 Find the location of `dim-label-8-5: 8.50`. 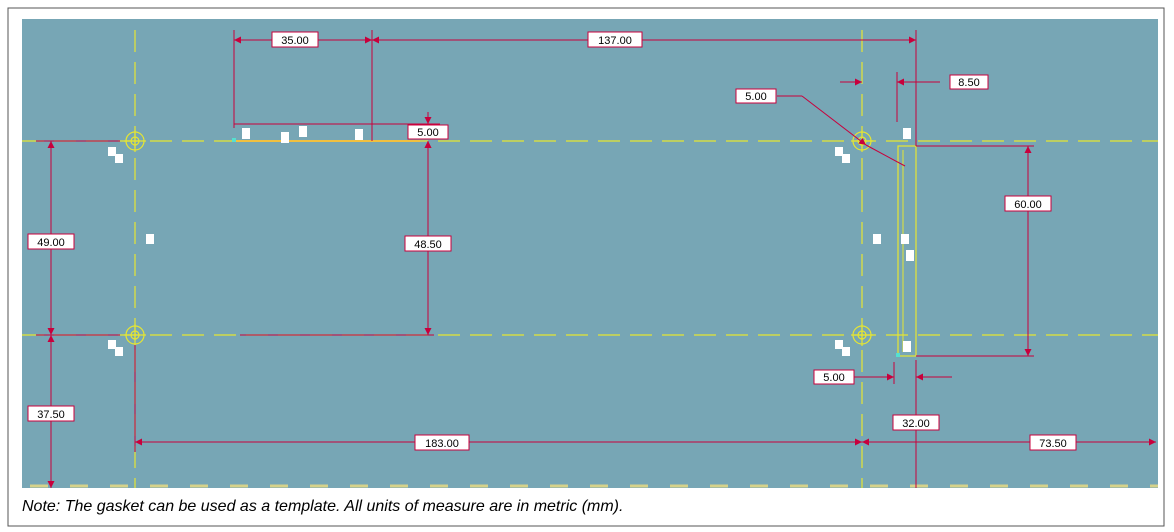

dim-label-8-5: 8.50 is located at coordinates (969, 82).